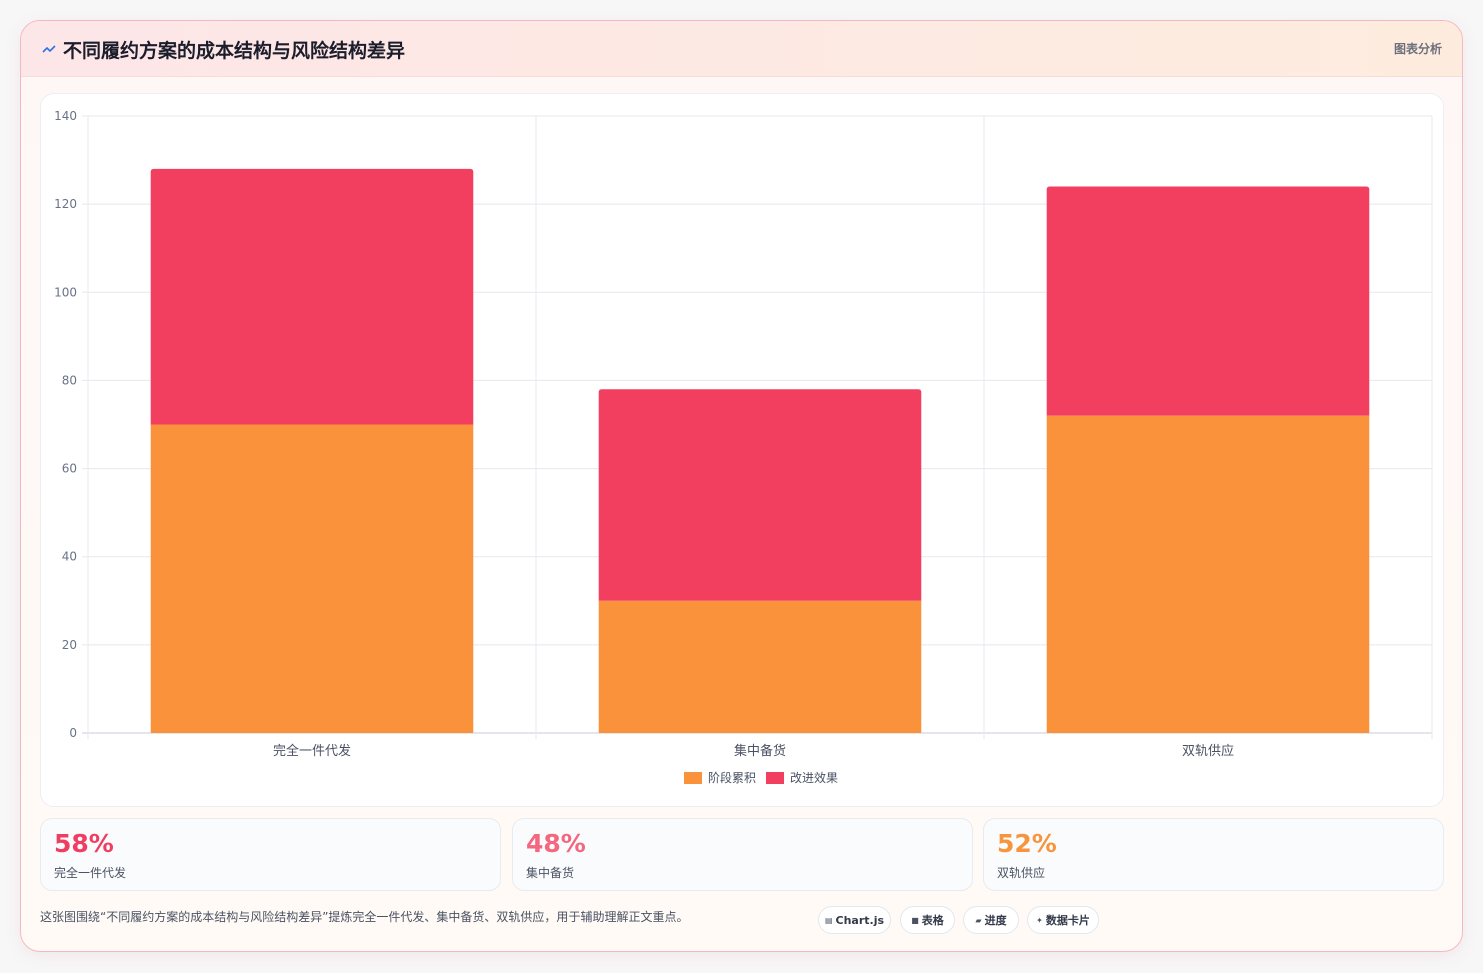 Image resolution: width=1483 pixels, height=973 pixels. What do you see at coordinates (1067, 920) in the screenshot?
I see `pill-label: 数据卡片` at bounding box center [1067, 920].